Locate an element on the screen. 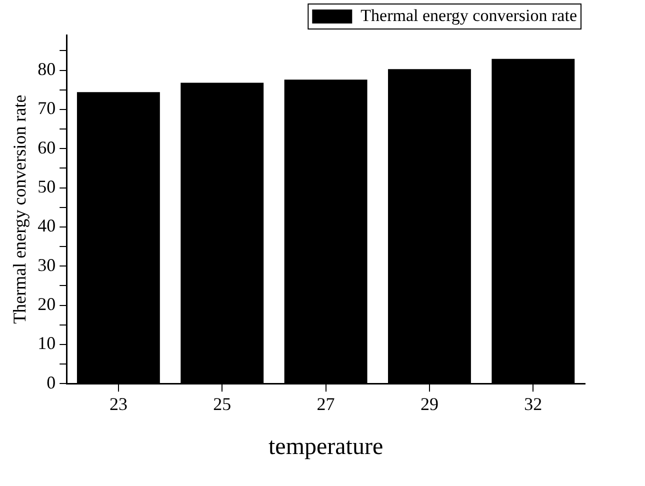  x-axis-title: temperature is located at coordinates (326, 447).